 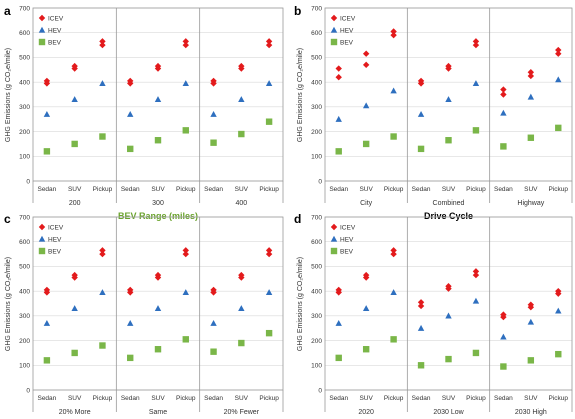 I want to click on legend-label-hev: HEV, so click(x=55, y=30).